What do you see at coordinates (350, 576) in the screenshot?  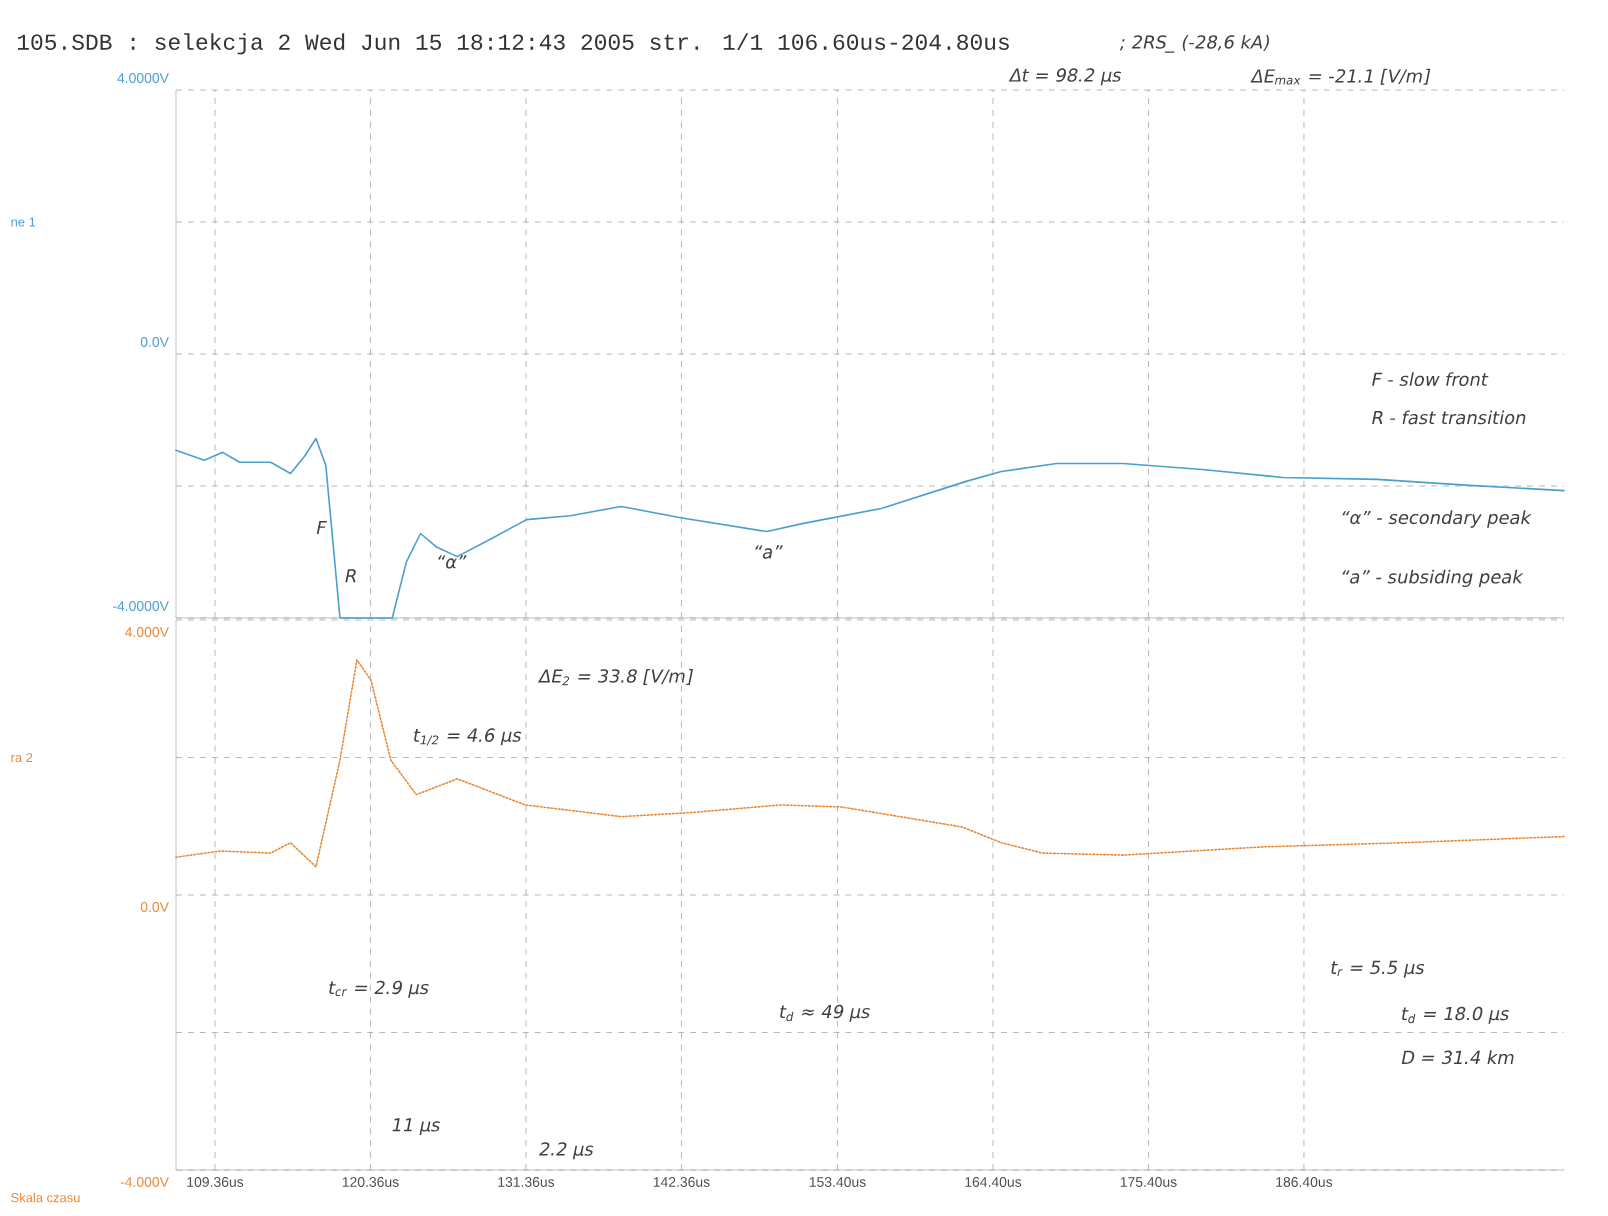 I see `annotation: R` at bounding box center [350, 576].